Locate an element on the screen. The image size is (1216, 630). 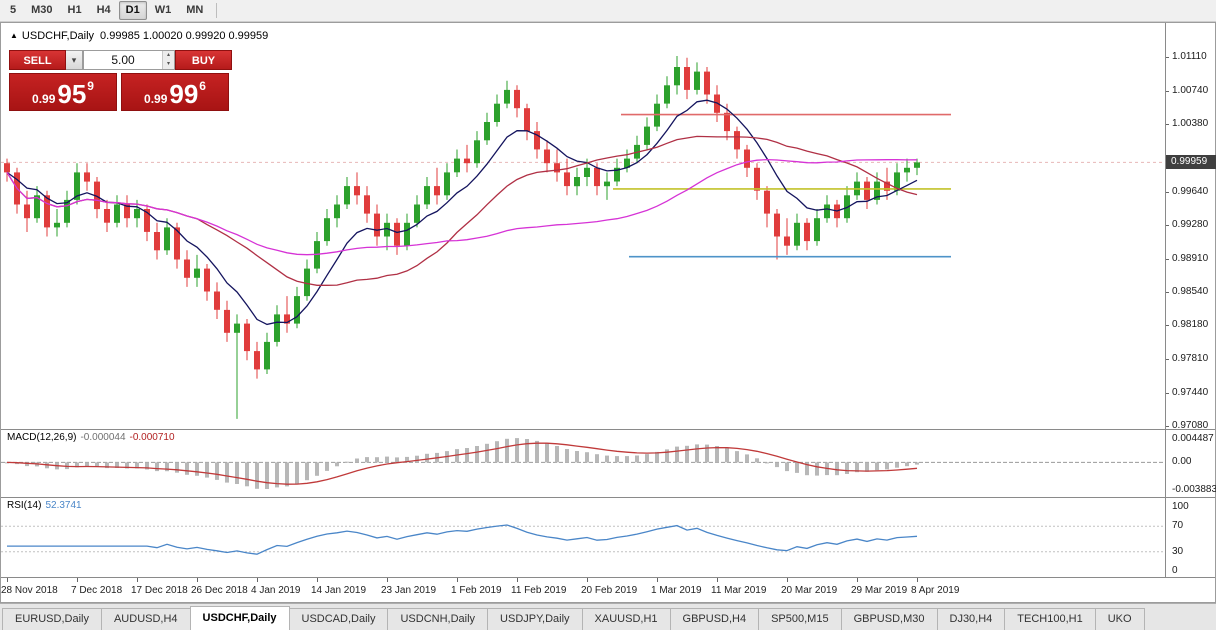
symbol-tab-eurusd-daily: EURUSD,Daily is located at coordinates (52, 619).